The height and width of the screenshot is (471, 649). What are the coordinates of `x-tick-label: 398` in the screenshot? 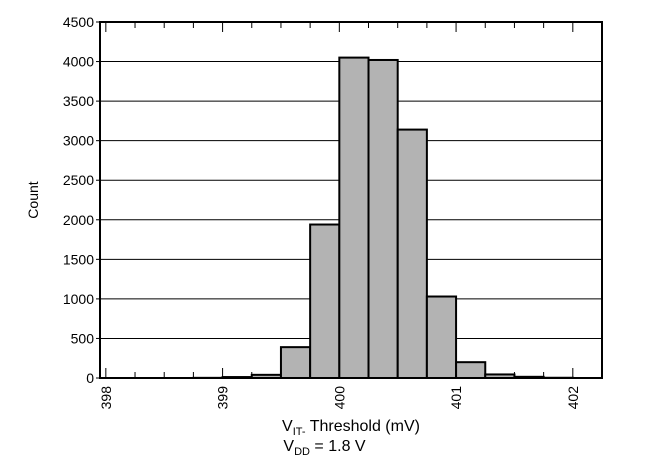 It's located at (106, 398).